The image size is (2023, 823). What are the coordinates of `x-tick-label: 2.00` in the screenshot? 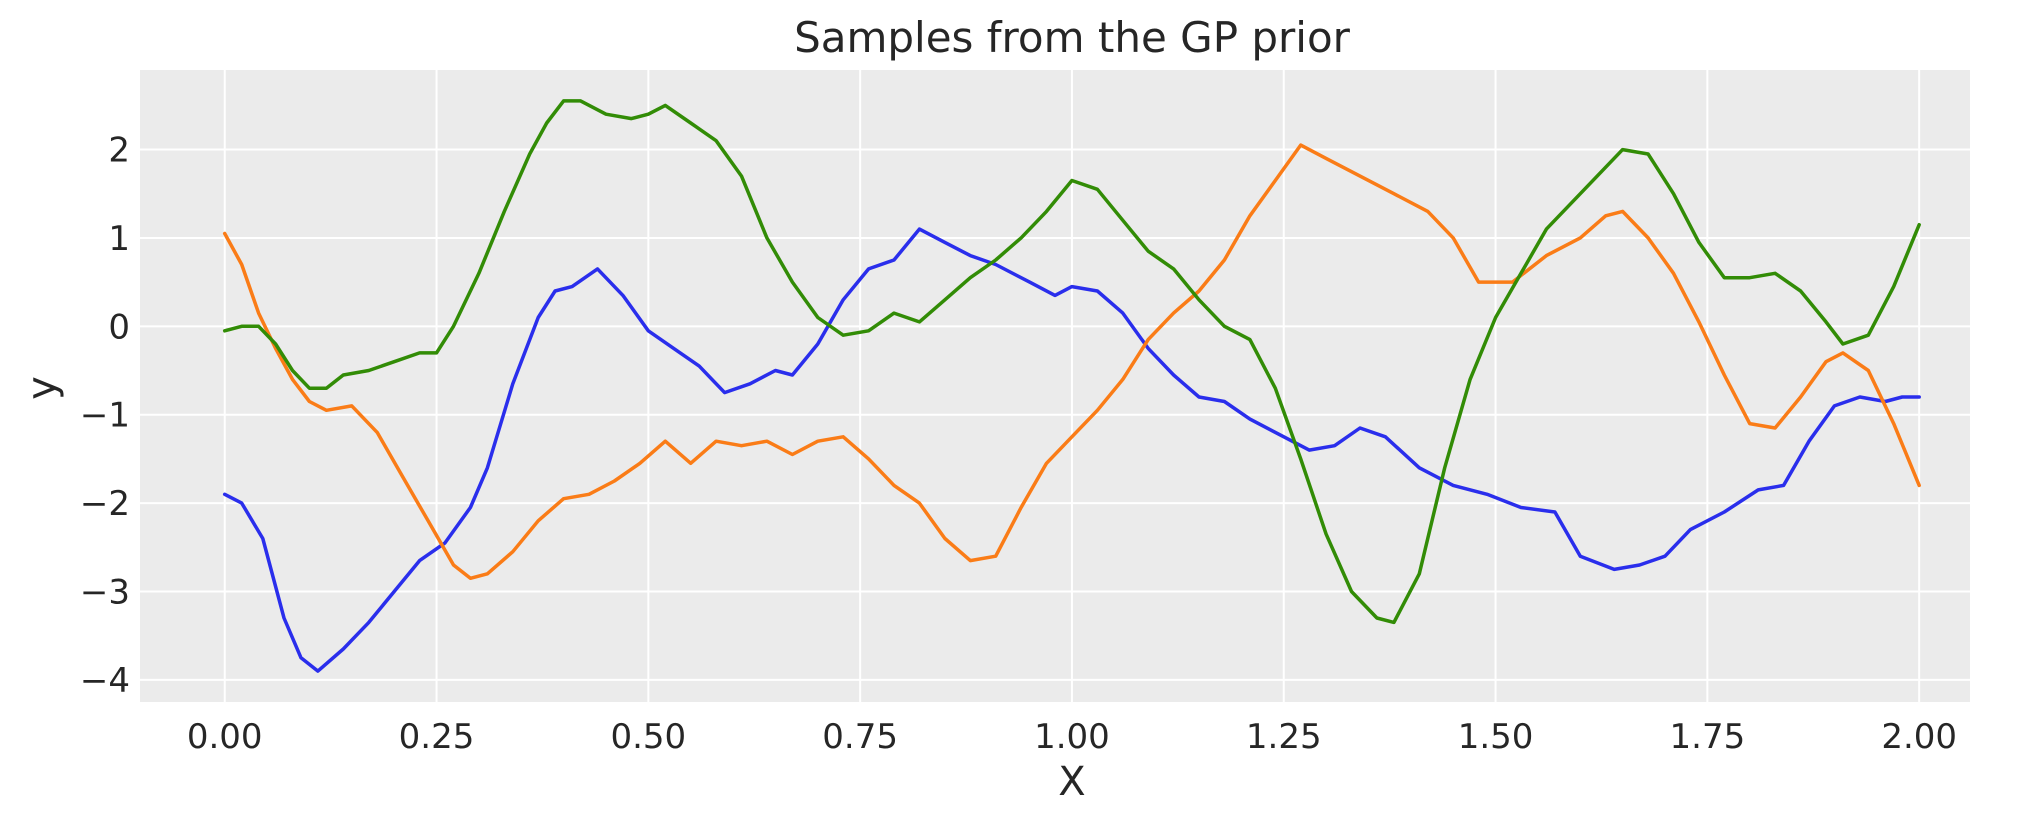 It's located at (1919, 737).